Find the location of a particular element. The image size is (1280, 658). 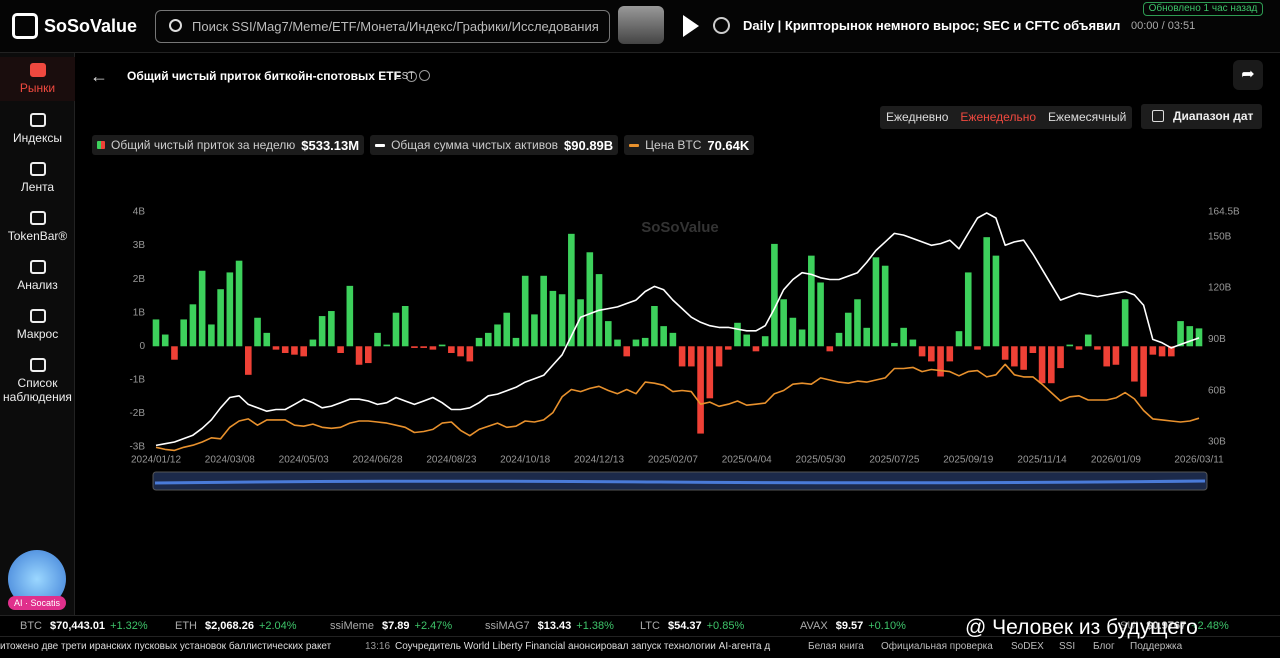

period-button: Еженедельно is located at coordinates (998, 117).